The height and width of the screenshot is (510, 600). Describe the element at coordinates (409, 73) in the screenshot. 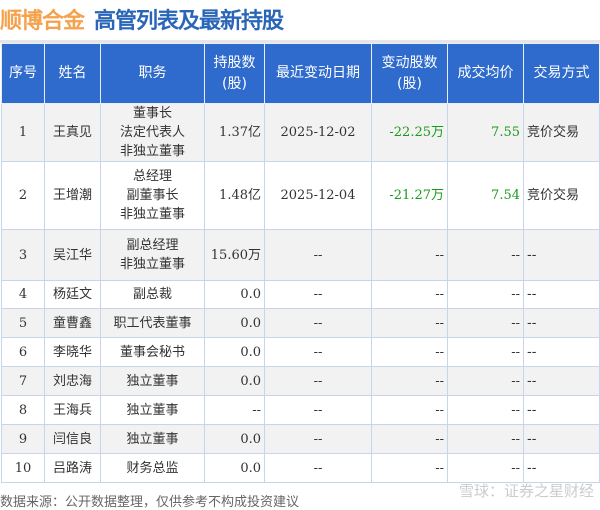

I see `column-header: 变动股数 (股)` at that location.